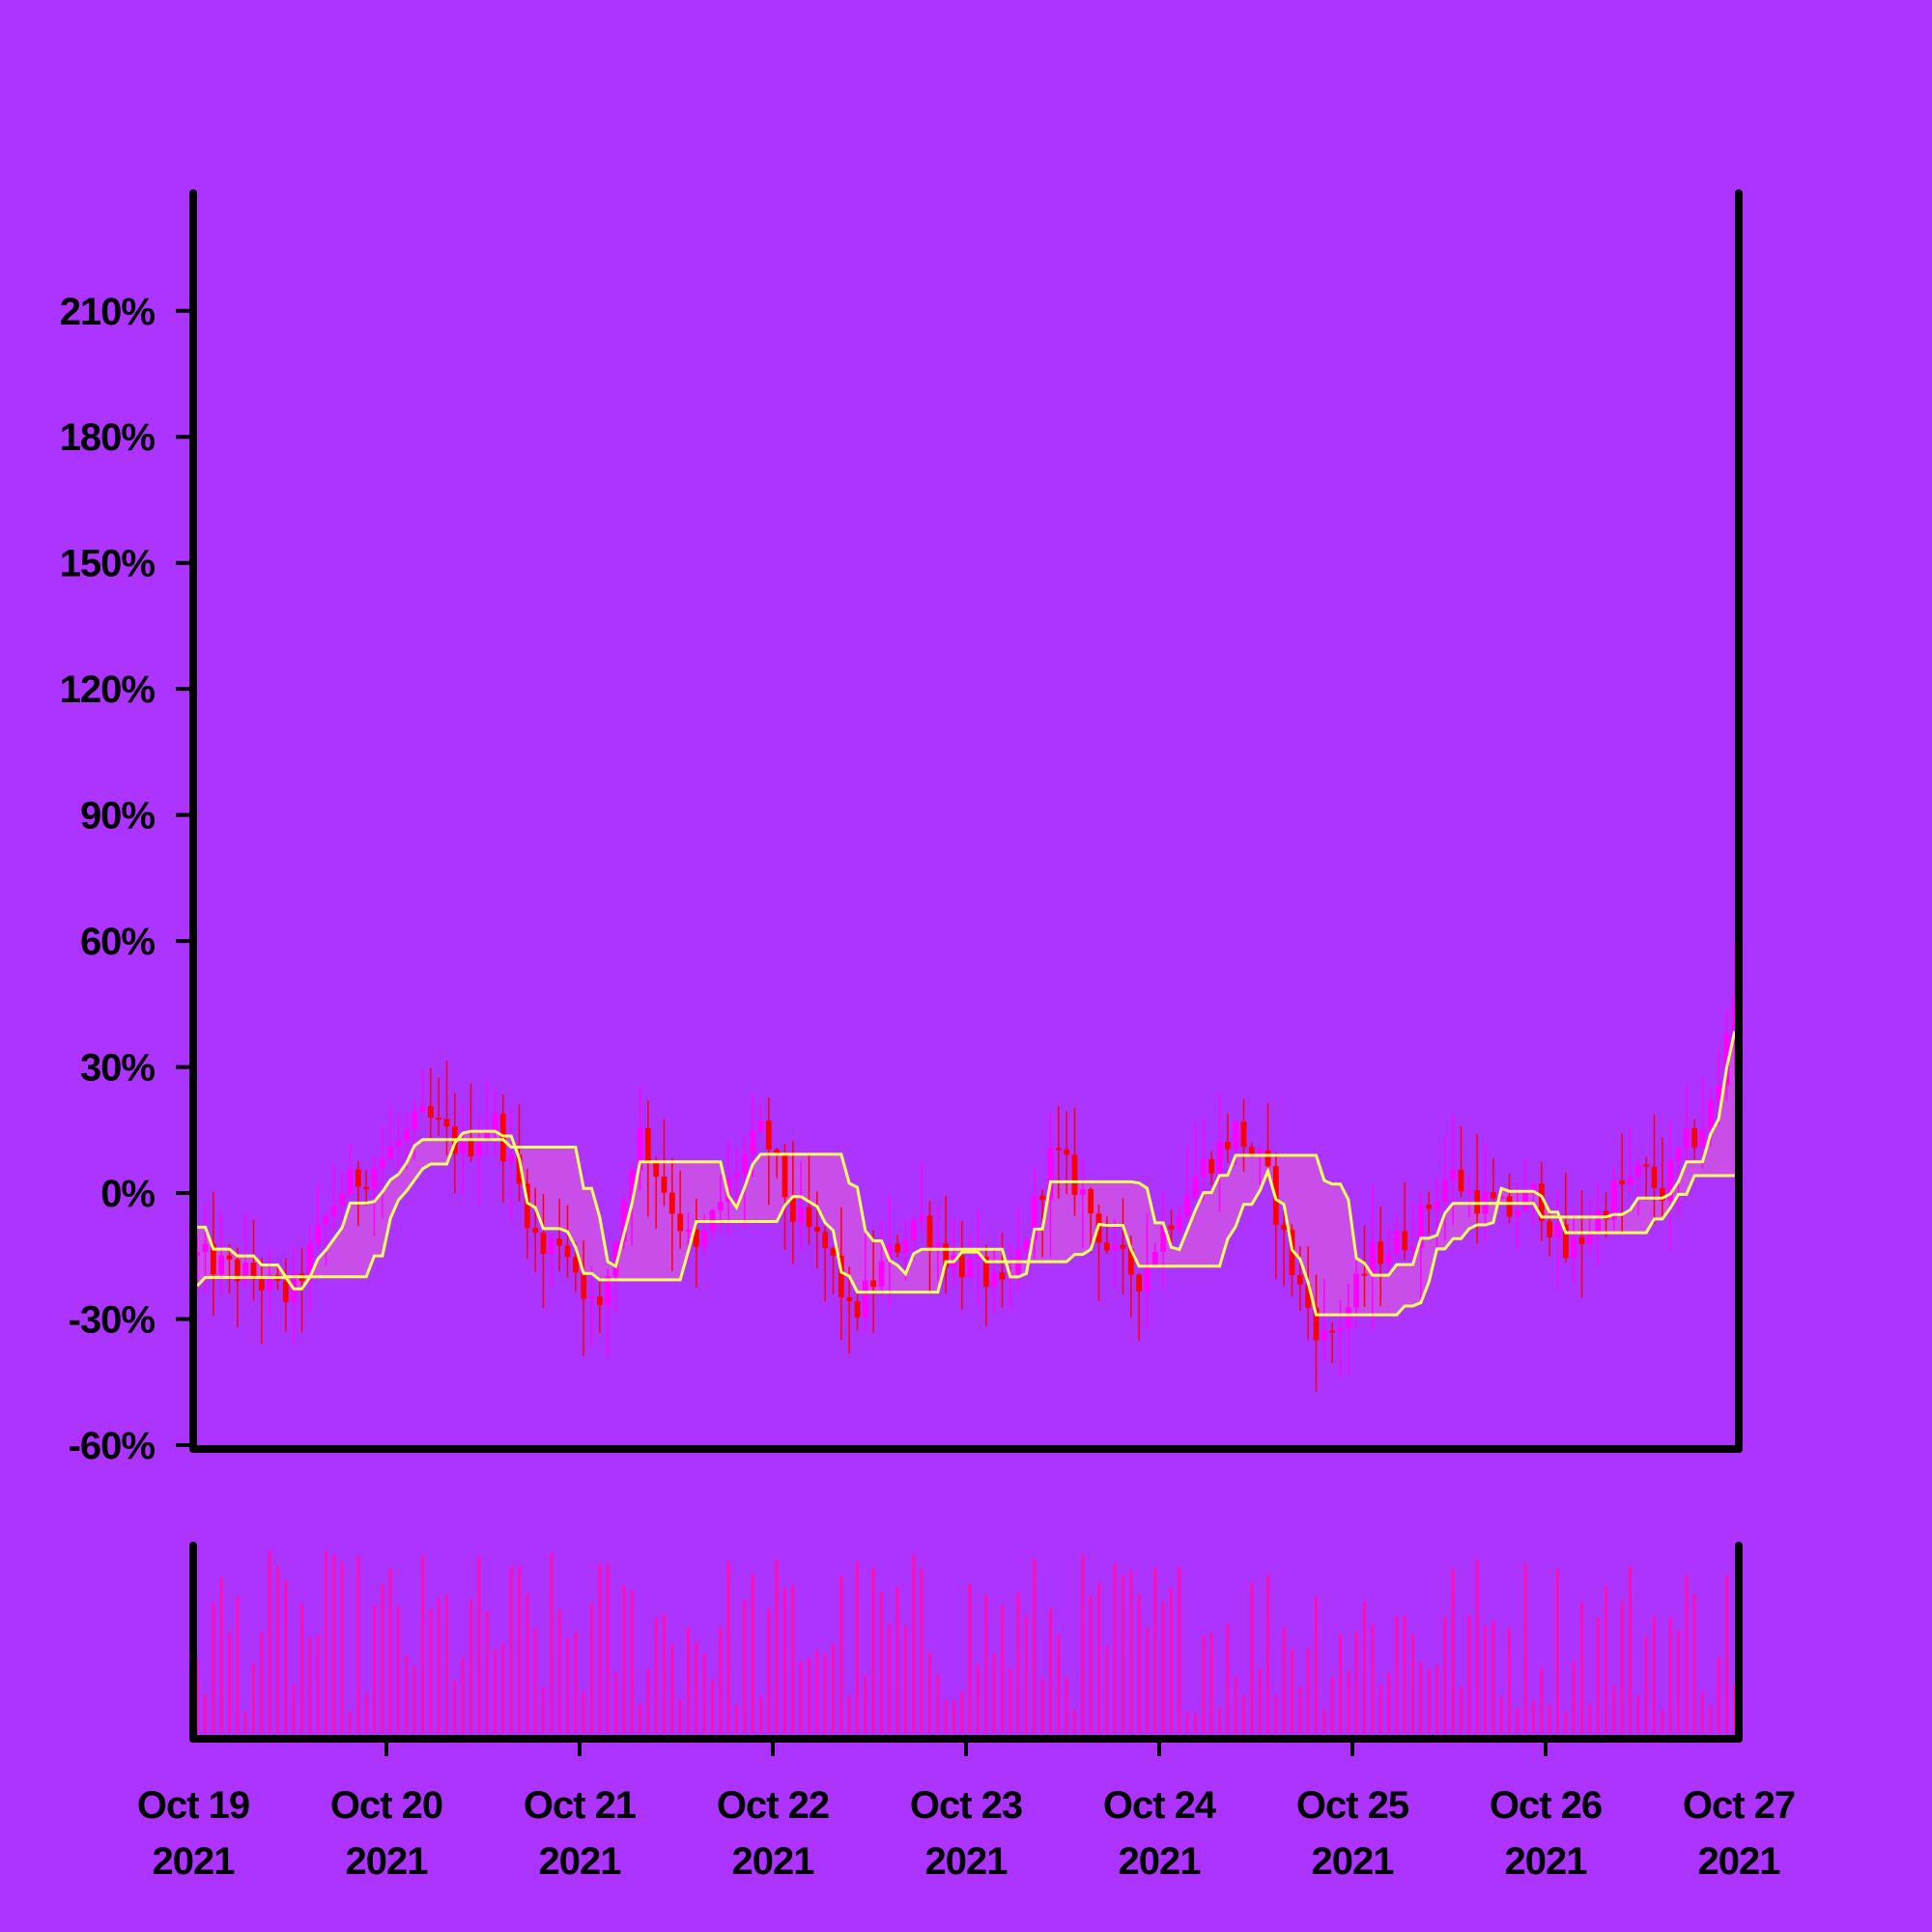 This screenshot has width=1932, height=1932. What do you see at coordinates (1739, 1805) in the screenshot?
I see `x-tick-label: Oct 27` at bounding box center [1739, 1805].